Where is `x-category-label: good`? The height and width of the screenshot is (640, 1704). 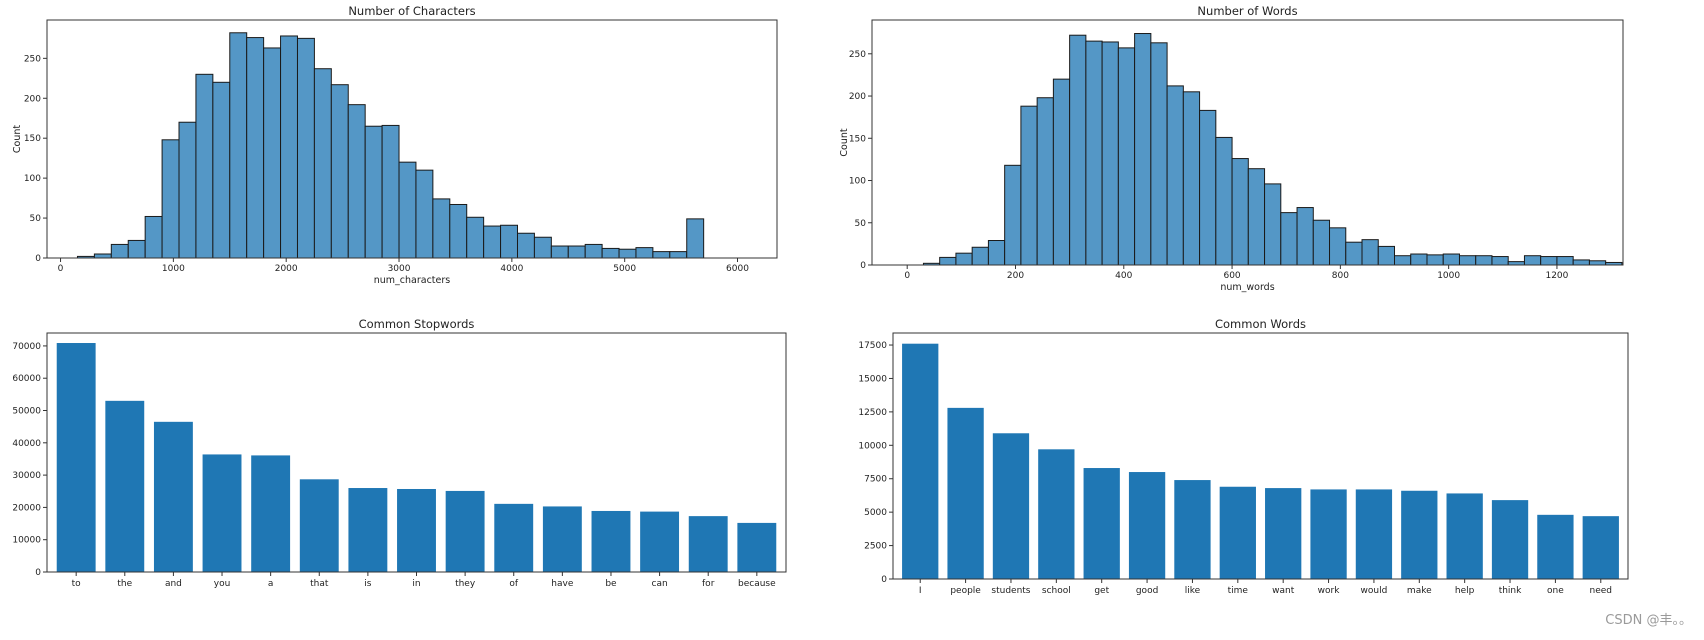
x-category-label: good is located at coordinates (1147, 591).